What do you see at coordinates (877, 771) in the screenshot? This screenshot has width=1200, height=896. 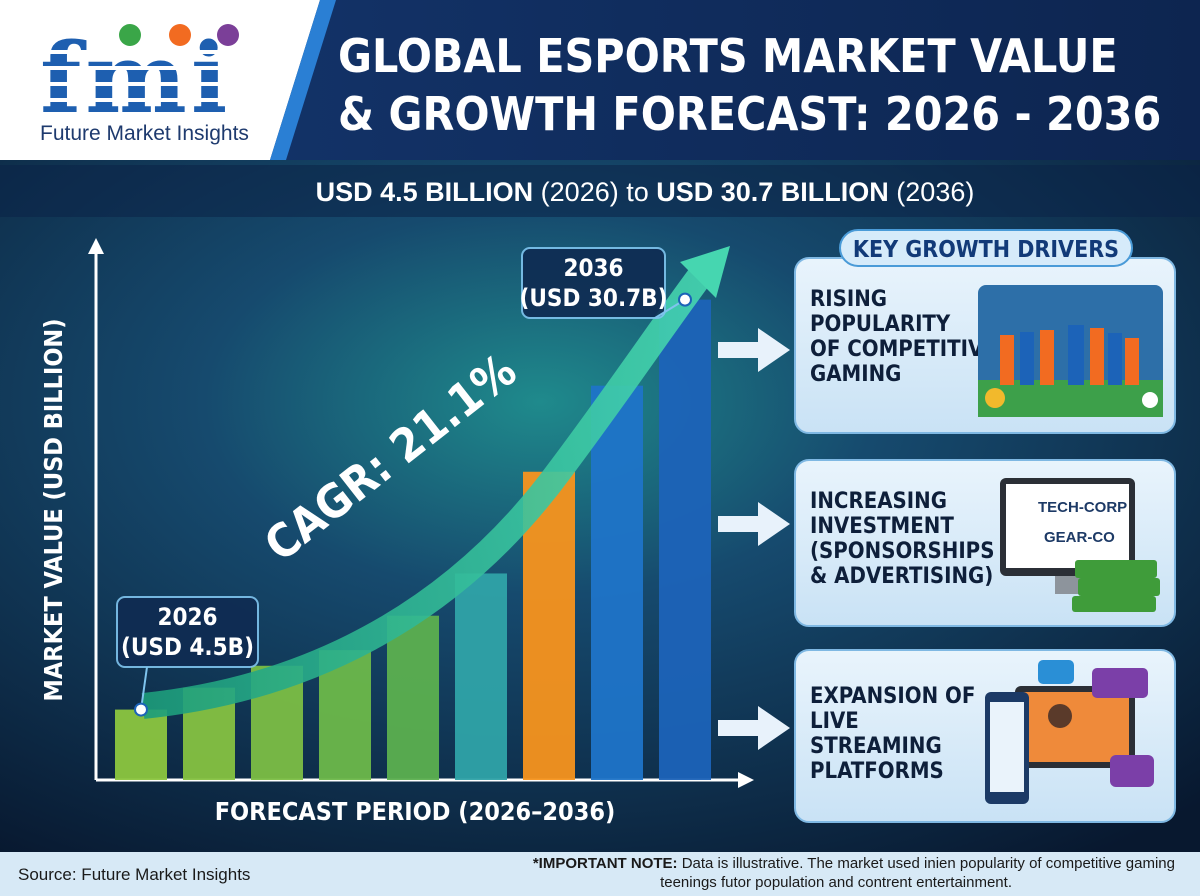 I see `driver-text: PLATFORMS` at bounding box center [877, 771].